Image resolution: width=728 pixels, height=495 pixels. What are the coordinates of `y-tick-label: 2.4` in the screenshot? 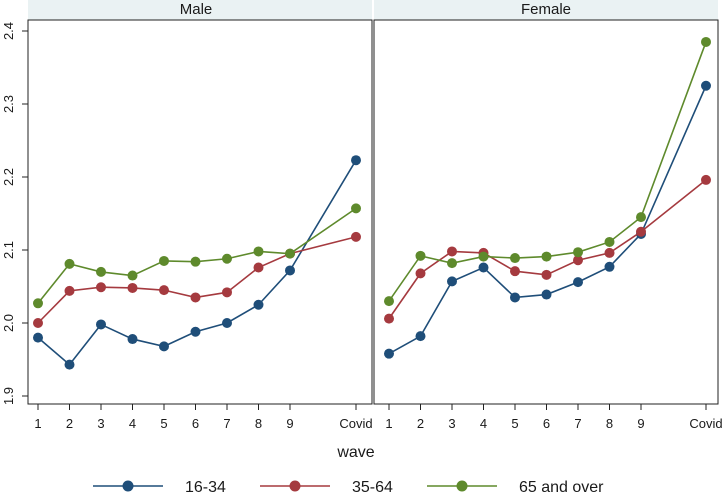 It's located at (8, 31).